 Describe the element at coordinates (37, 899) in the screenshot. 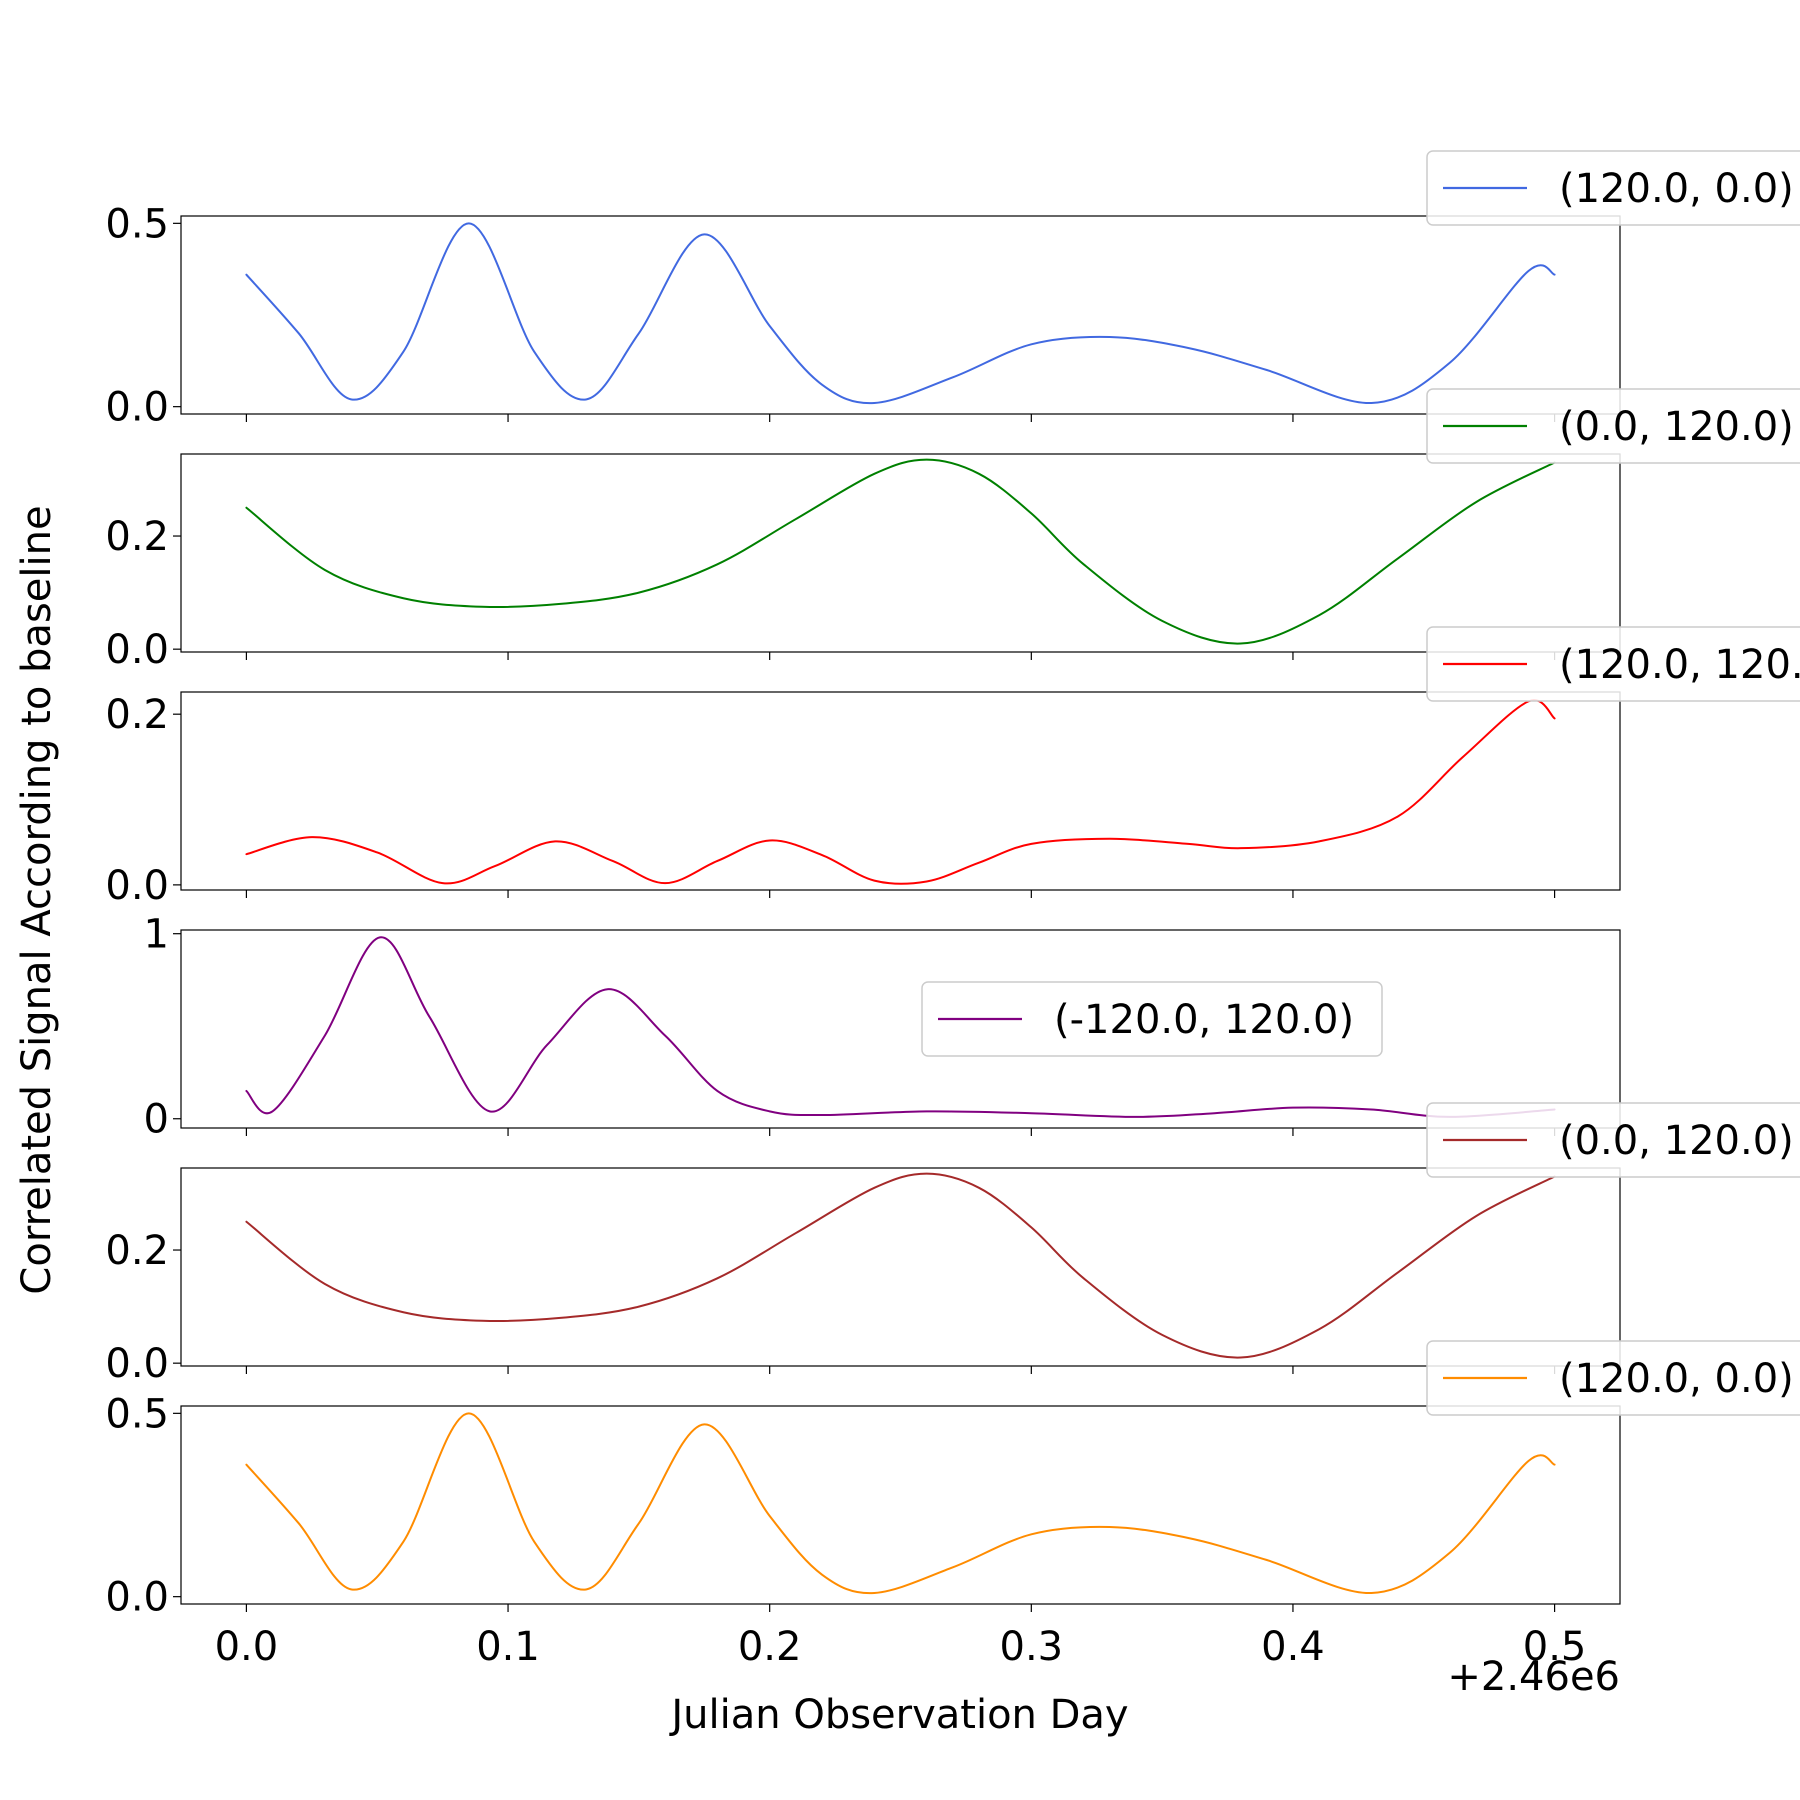

I see `y-axis-label: Correlated Signal According to baseline` at that location.